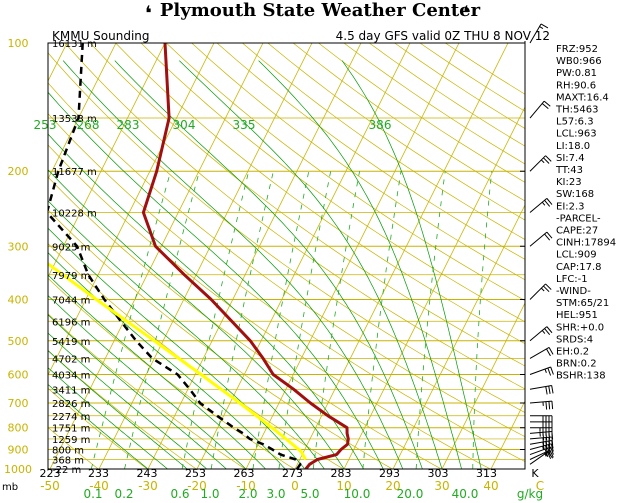 This screenshot has width=640, height=503. Describe the element at coordinates (443, 36) in the screenshot. I see `valid-time-label: 4.5 day GFS valid 0Z THU 8 NOV 12` at that location.